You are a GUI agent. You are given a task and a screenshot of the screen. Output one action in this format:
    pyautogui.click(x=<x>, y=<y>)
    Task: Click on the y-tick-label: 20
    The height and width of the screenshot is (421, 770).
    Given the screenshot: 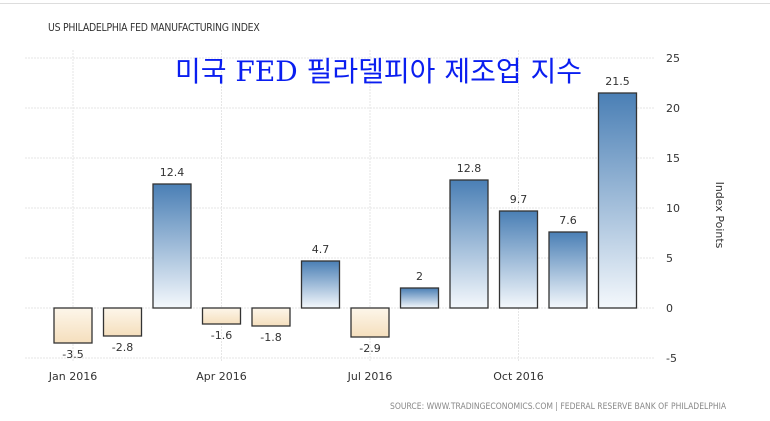 What is the action you would take?
    pyautogui.click(x=673, y=108)
    